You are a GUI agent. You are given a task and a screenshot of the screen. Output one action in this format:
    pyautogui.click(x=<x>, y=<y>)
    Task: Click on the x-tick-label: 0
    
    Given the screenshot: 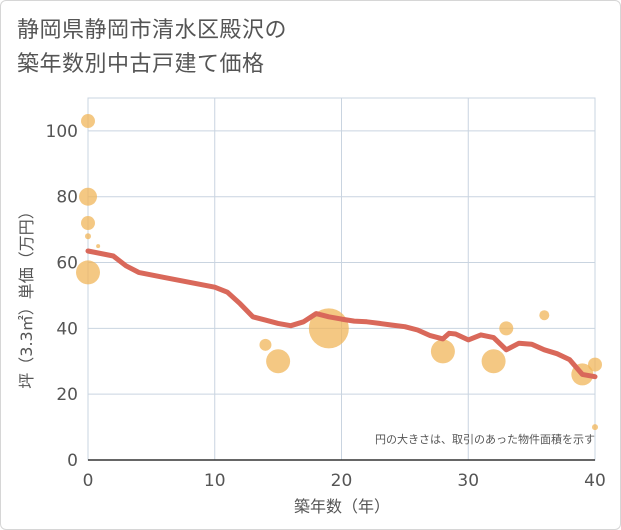 What is the action you would take?
    pyautogui.click(x=88, y=481)
    